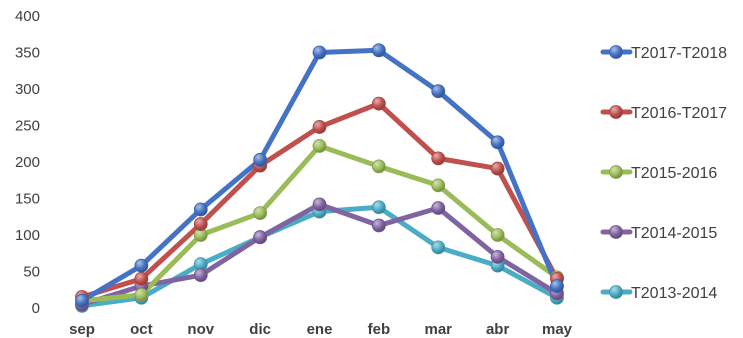 The image size is (743, 338). What do you see at coordinates (260, 329) in the screenshot?
I see `x-tick-label: dic` at bounding box center [260, 329].